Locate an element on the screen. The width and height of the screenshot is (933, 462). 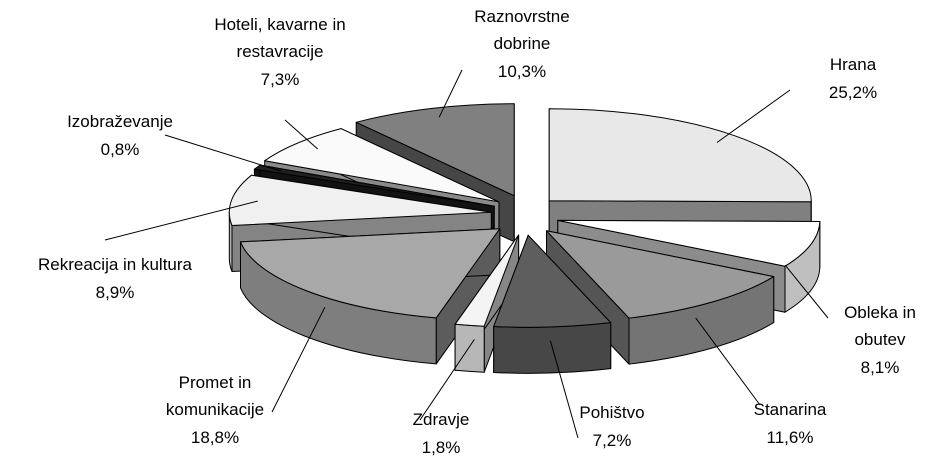
value-label: 10,3% is located at coordinates (522, 71).